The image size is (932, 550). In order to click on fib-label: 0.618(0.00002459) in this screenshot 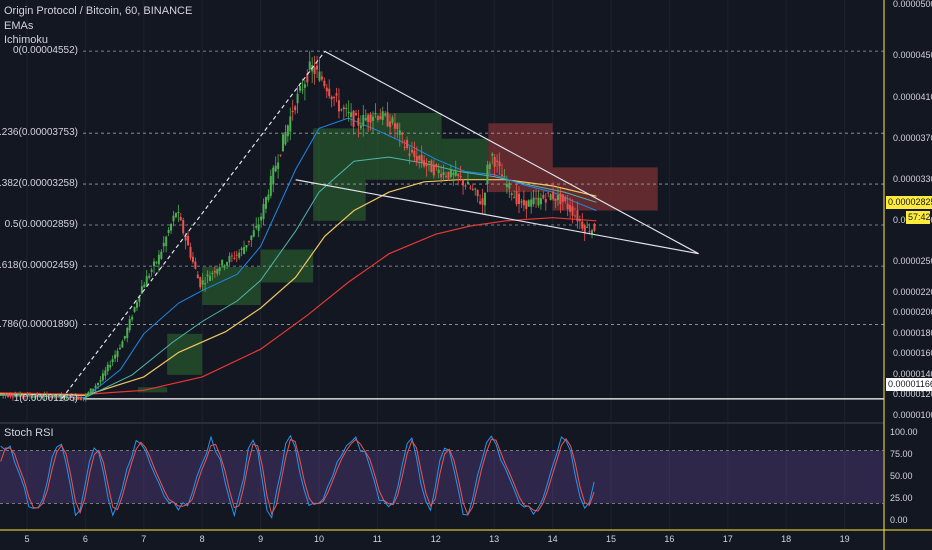, I will do `click(39, 266)`.